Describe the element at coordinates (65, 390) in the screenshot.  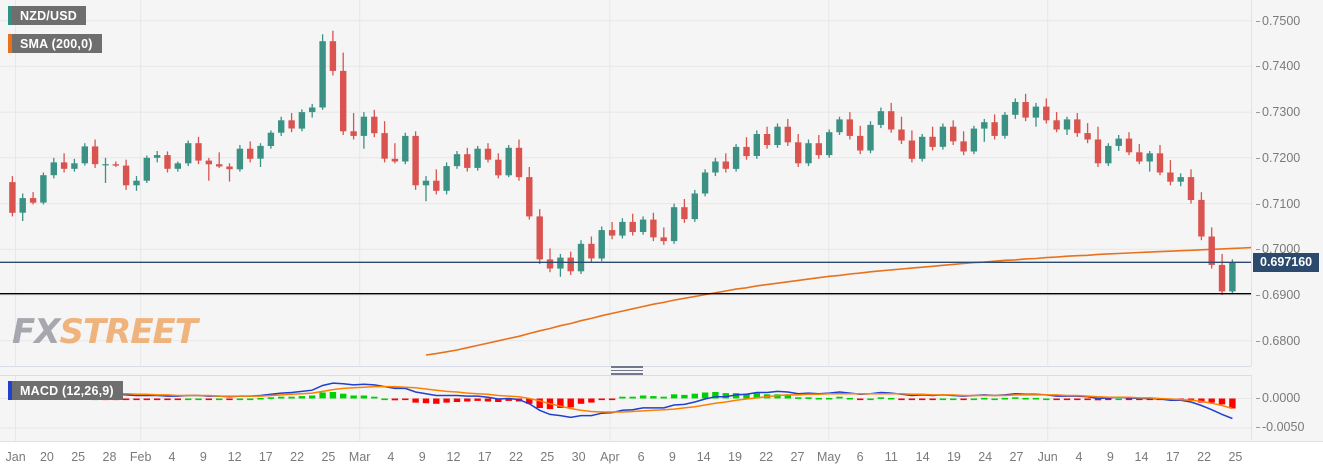
I see `legend-macd: MACD (12,26,9)` at that location.